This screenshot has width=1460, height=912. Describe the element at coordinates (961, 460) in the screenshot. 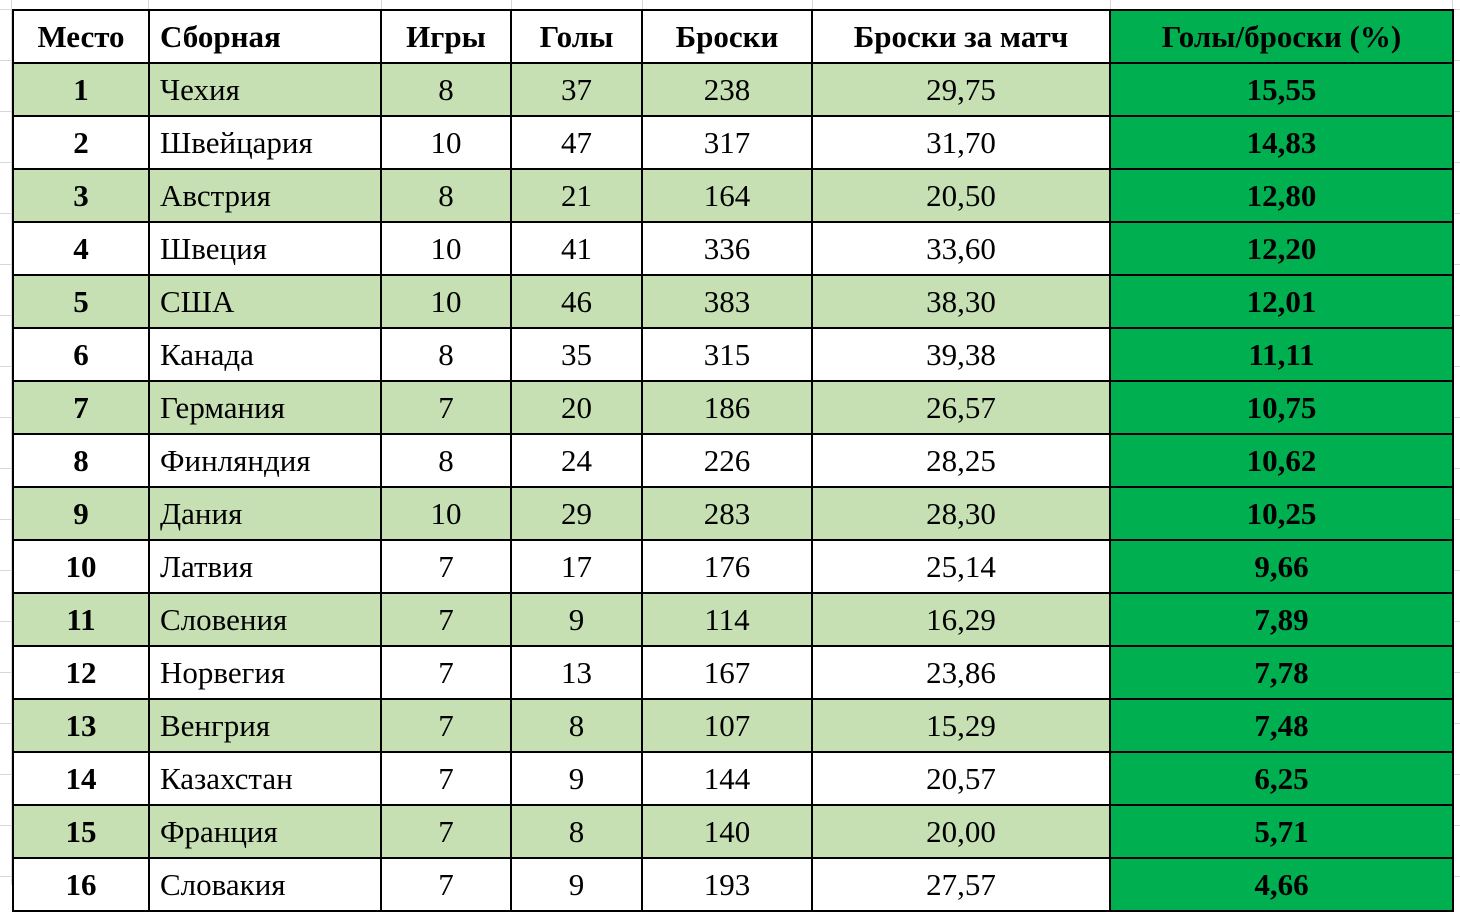

I see `cell-spg: 28,25` at that location.